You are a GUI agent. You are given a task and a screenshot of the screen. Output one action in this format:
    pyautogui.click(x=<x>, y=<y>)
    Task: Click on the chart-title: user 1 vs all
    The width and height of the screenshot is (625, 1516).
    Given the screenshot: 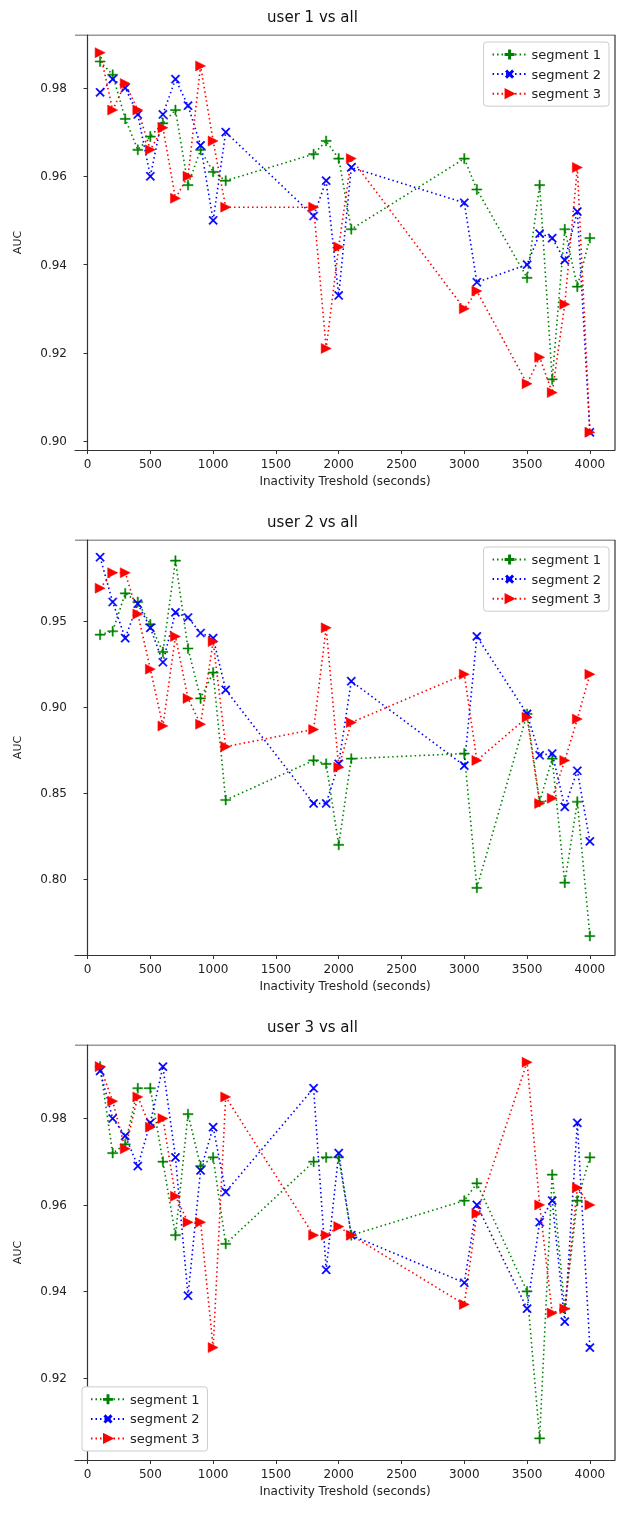 What is the action you would take?
    pyautogui.click(x=312, y=16)
    